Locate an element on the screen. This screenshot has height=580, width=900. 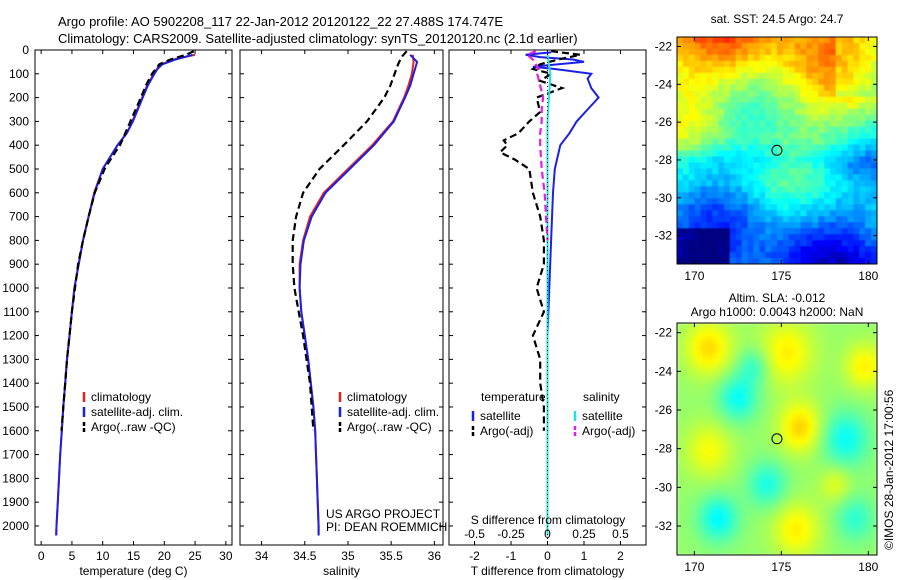
legend-title-salinity: salinity is located at coordinates (601, 397).